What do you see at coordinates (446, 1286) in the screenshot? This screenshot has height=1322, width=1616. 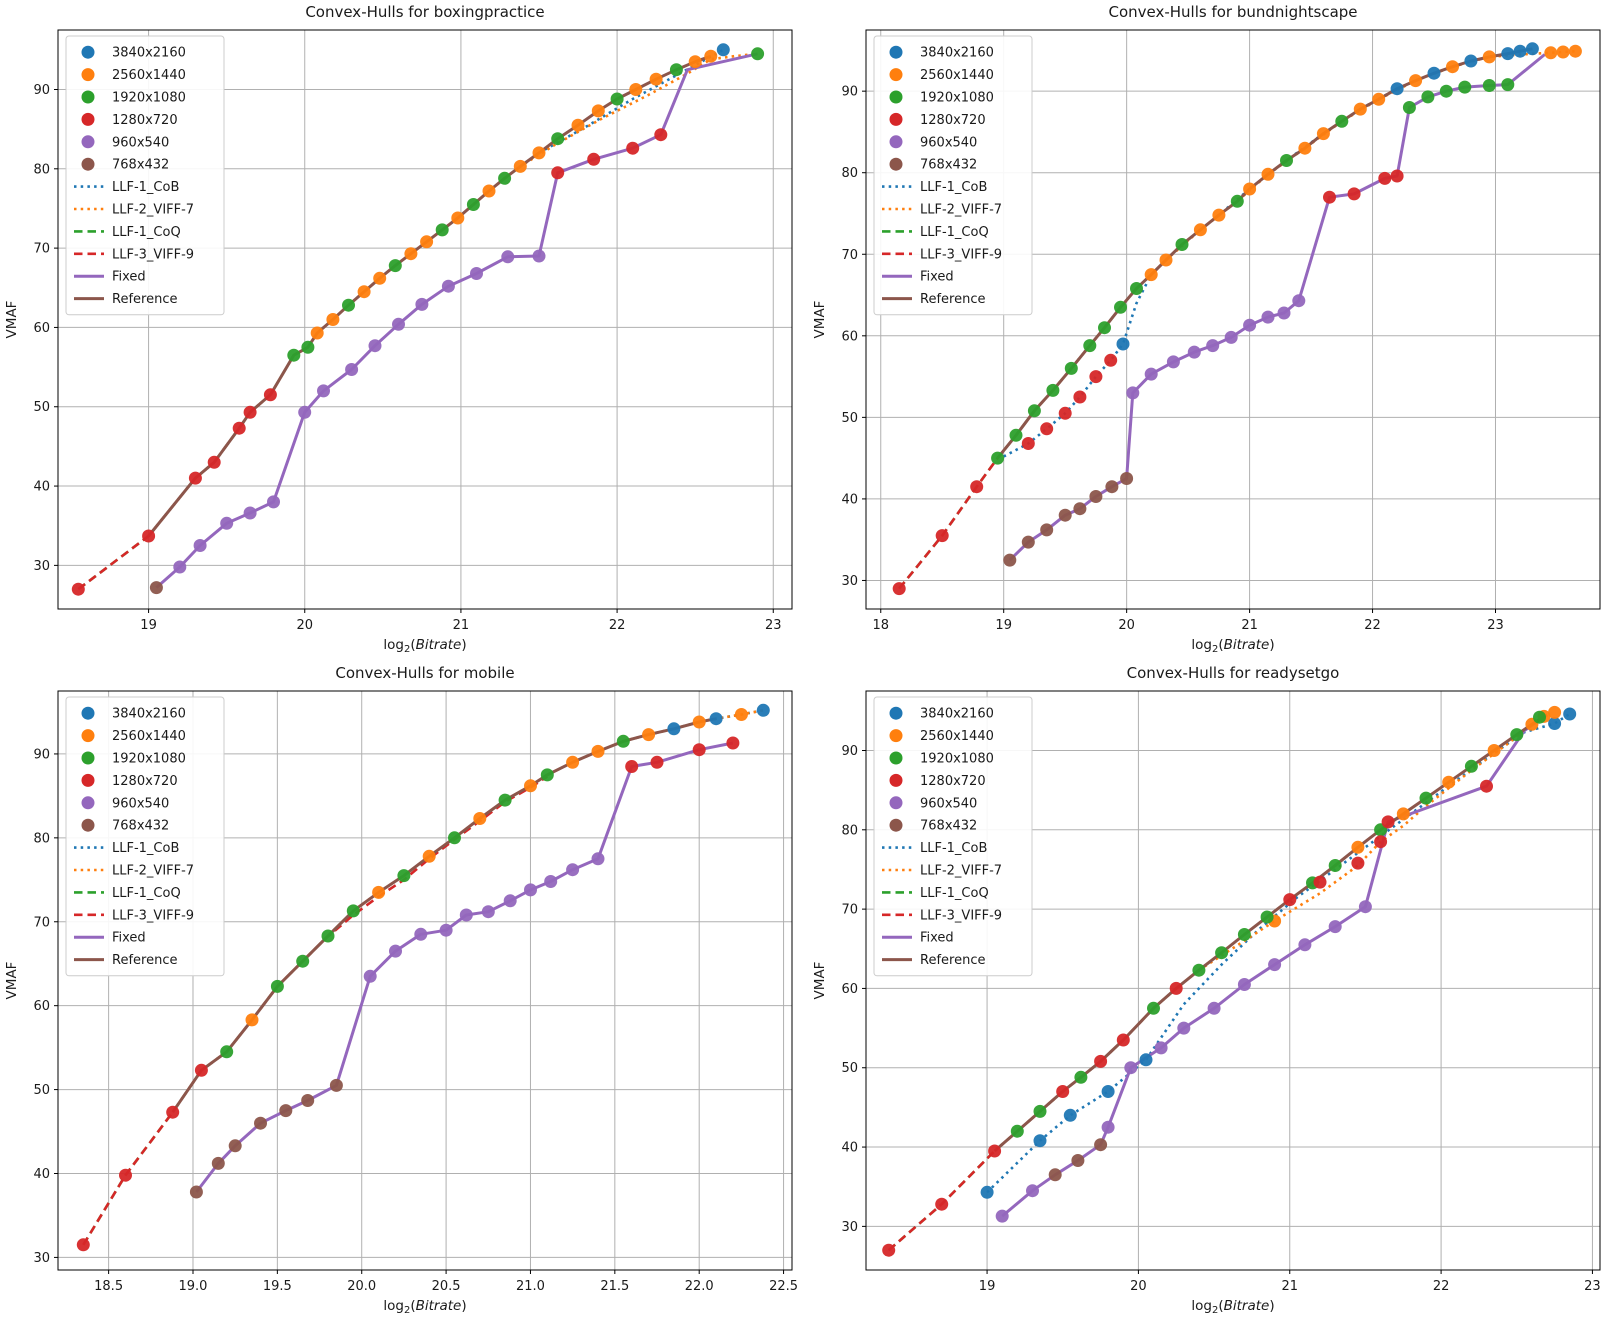 I see `svg-text: 20.5` at bounding box center [446, 1286].